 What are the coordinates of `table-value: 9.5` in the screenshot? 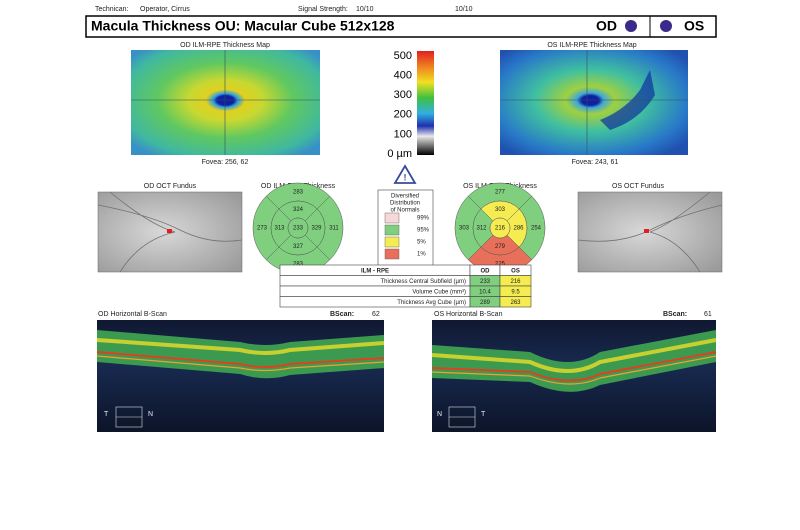 It's located at (515, 292).